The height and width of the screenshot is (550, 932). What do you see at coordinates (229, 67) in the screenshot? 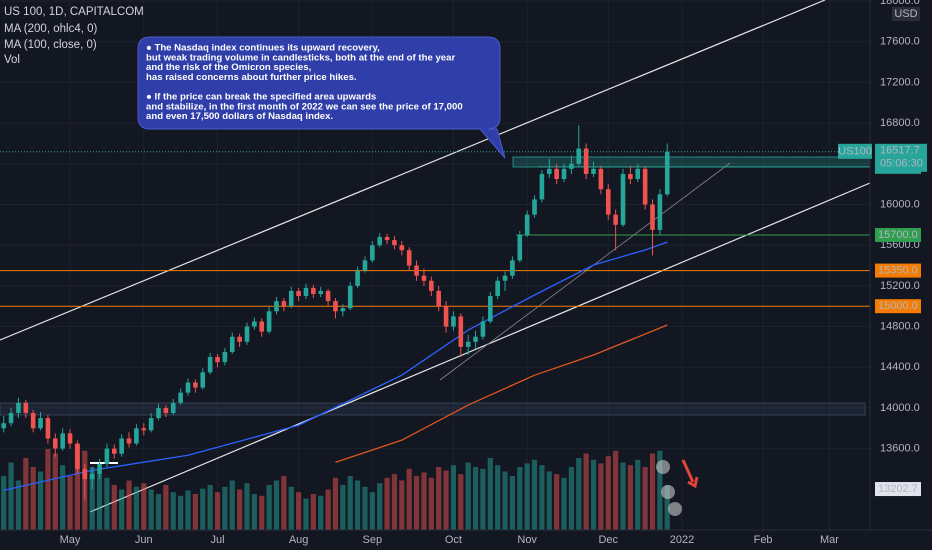
I see `annotation-text: and the risk of the Omicron species,` at bounding box center [229, 67].